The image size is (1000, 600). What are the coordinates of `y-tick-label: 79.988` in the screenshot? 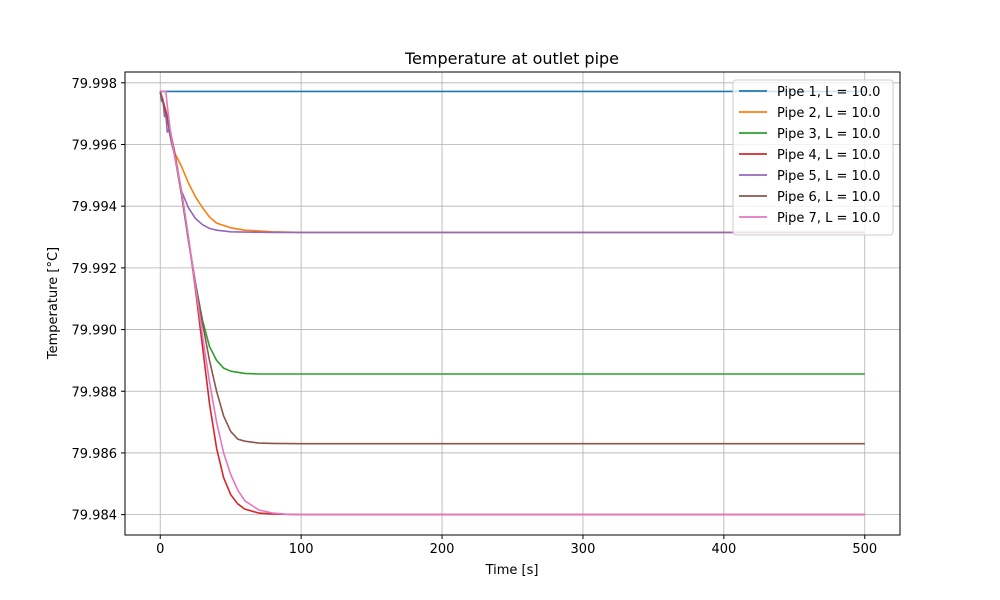 It's located at (95, 392).